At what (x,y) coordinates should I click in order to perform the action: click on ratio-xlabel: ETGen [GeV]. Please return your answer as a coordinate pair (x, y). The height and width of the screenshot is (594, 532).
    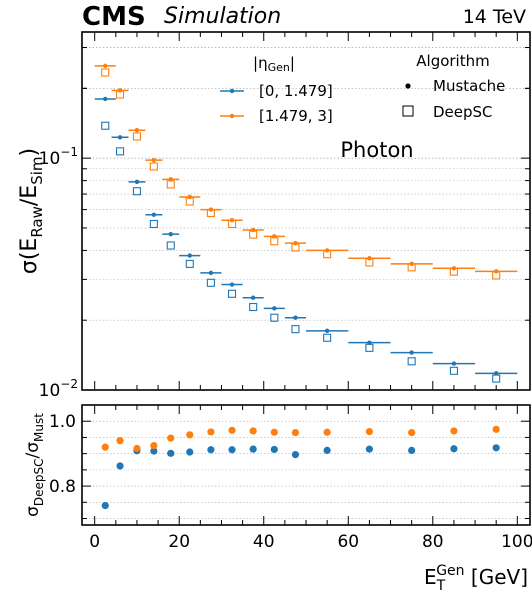
    Looking at the image, I should click on (476, 578).